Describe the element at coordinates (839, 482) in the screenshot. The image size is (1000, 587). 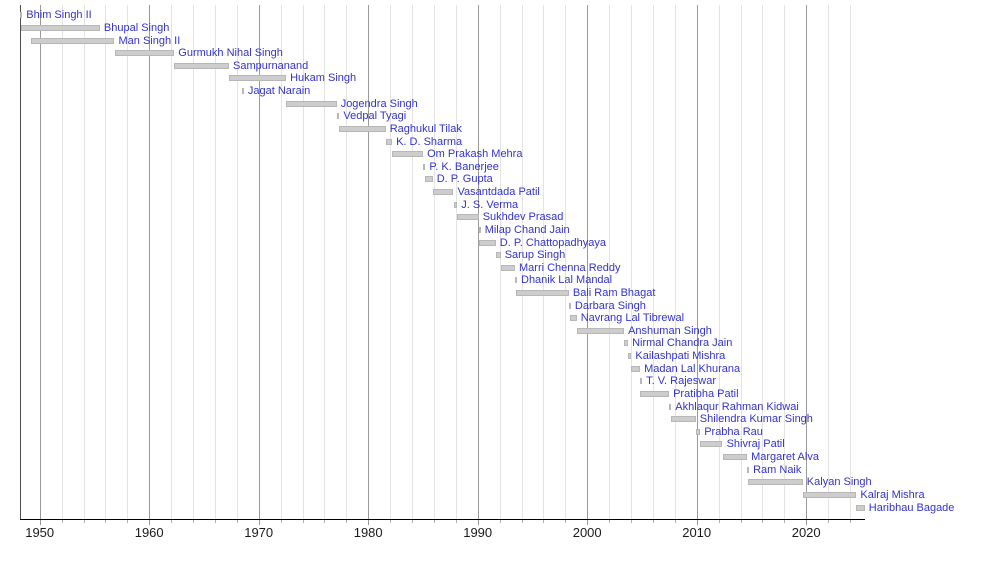
I see `governor-label: Kalyan Singh` at that location.